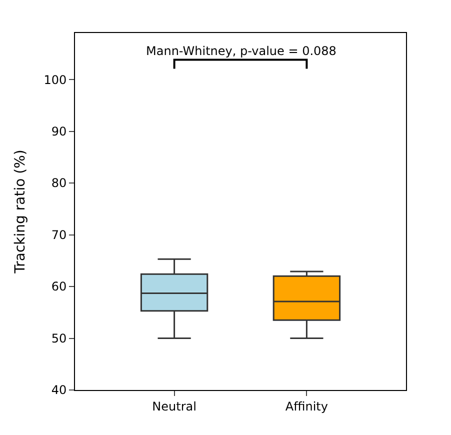  Describe the element at coordinates (59, 235) in the screenshot. I see `y-tick-label: 70` at that location.